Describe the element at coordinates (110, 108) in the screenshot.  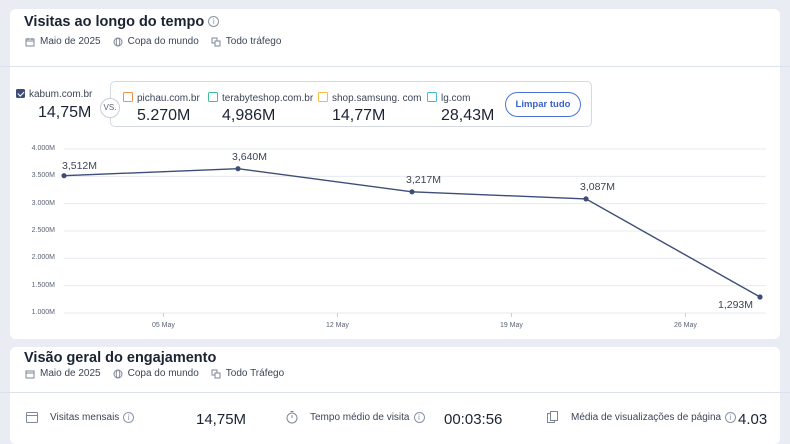
I see `vs-badge: VS.` at that location.